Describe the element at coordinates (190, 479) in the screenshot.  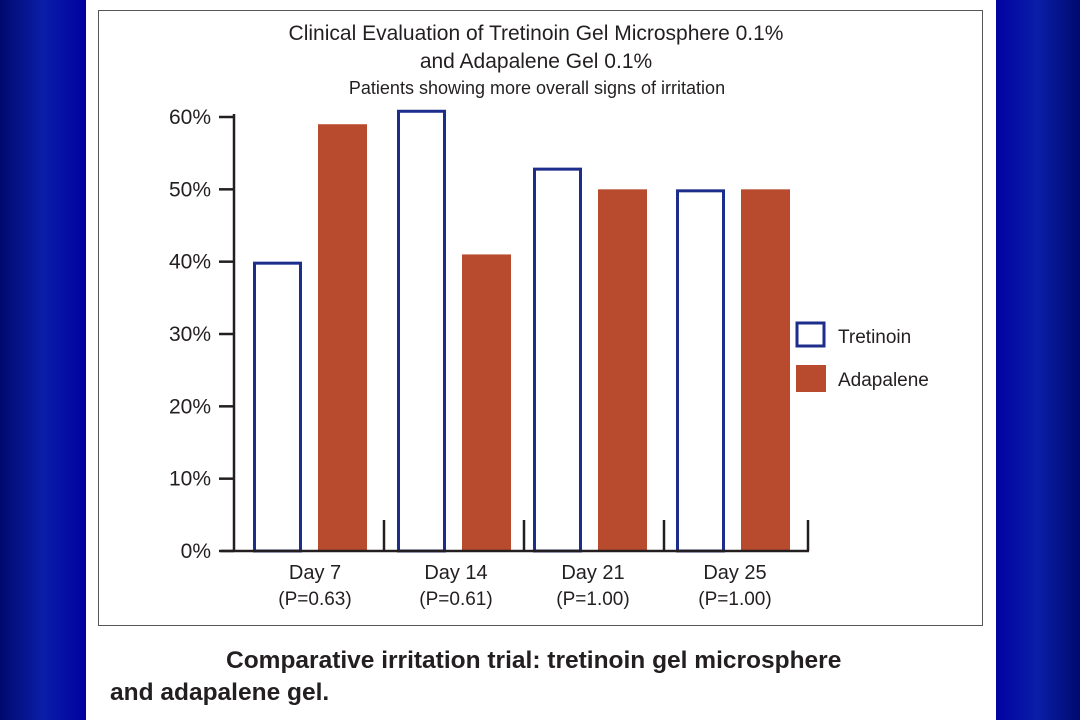
I see `y-tick-label: 10%` at that location.